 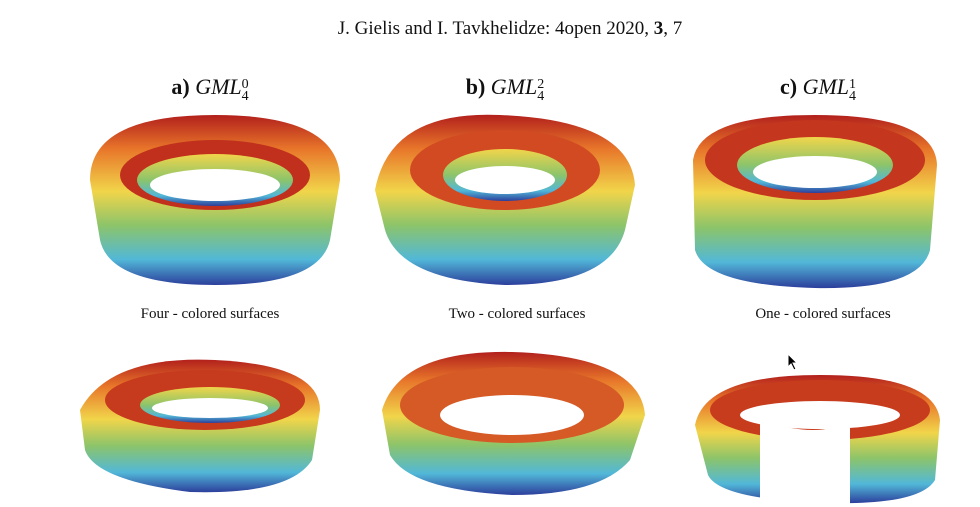 What do you see at coordinates (513, 423) in the screenshot?
I see `torus-b-bottom` at bounding box center [513, 423].